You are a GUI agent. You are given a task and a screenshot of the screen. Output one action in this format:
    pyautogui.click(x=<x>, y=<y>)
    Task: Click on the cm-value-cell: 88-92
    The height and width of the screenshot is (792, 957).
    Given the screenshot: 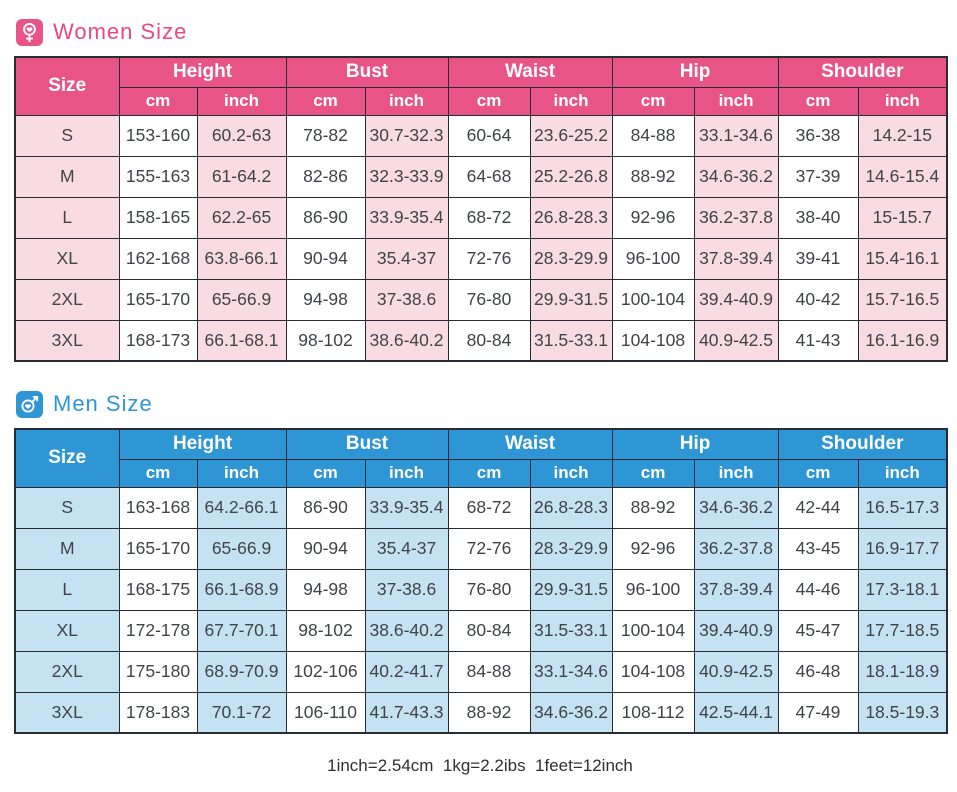 What is the action you would take?
    pyautogui.click(x=653, y=176)
    